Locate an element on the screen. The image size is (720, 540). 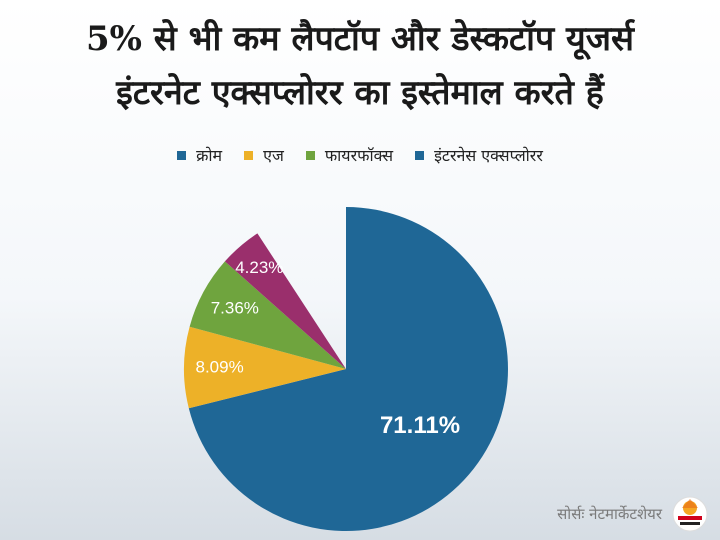
chart-title-line2: इंटरनेट एक्सप्लोरर का इस्तेमाल करते हैं is located at coordinates (360, 93).